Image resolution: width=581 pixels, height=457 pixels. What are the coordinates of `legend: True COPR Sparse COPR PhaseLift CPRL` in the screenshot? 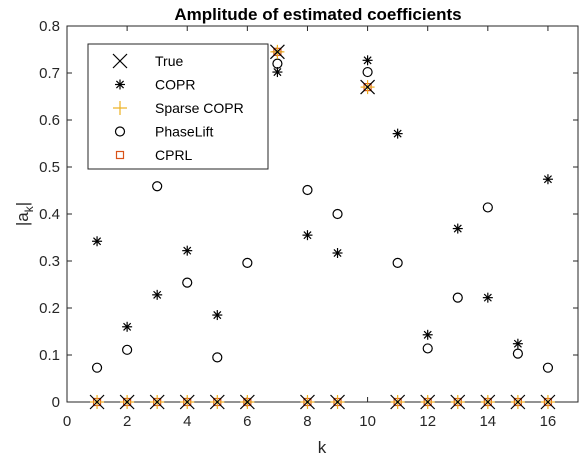 It's located at (178, 106).